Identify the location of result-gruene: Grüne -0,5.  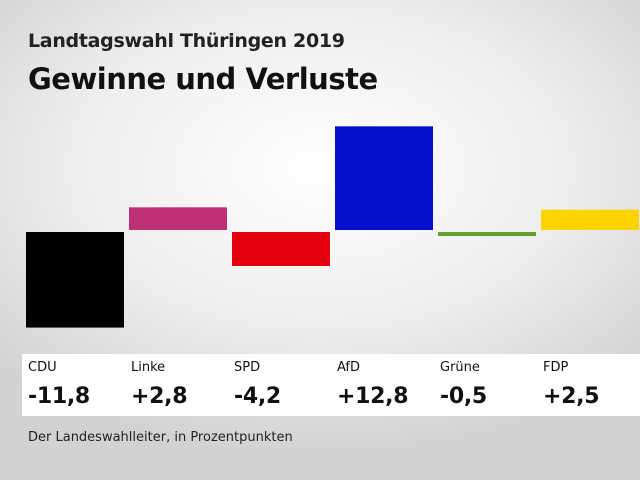
(484, 385).